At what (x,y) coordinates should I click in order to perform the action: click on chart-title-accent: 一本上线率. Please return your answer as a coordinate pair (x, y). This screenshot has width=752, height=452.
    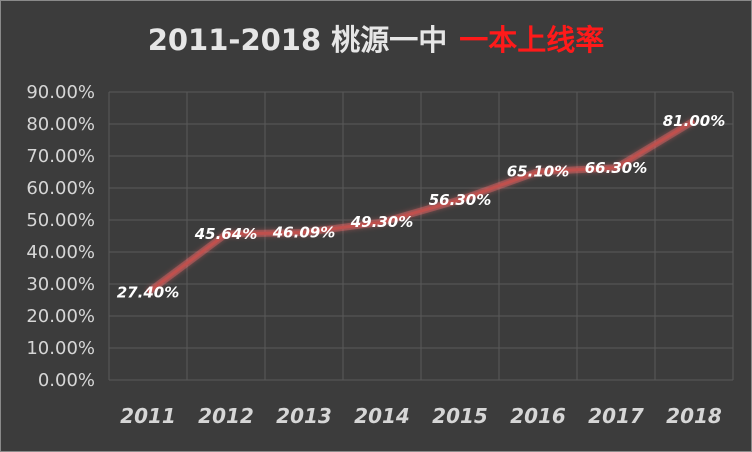
    Looking at the image, I should click on (532, 40).